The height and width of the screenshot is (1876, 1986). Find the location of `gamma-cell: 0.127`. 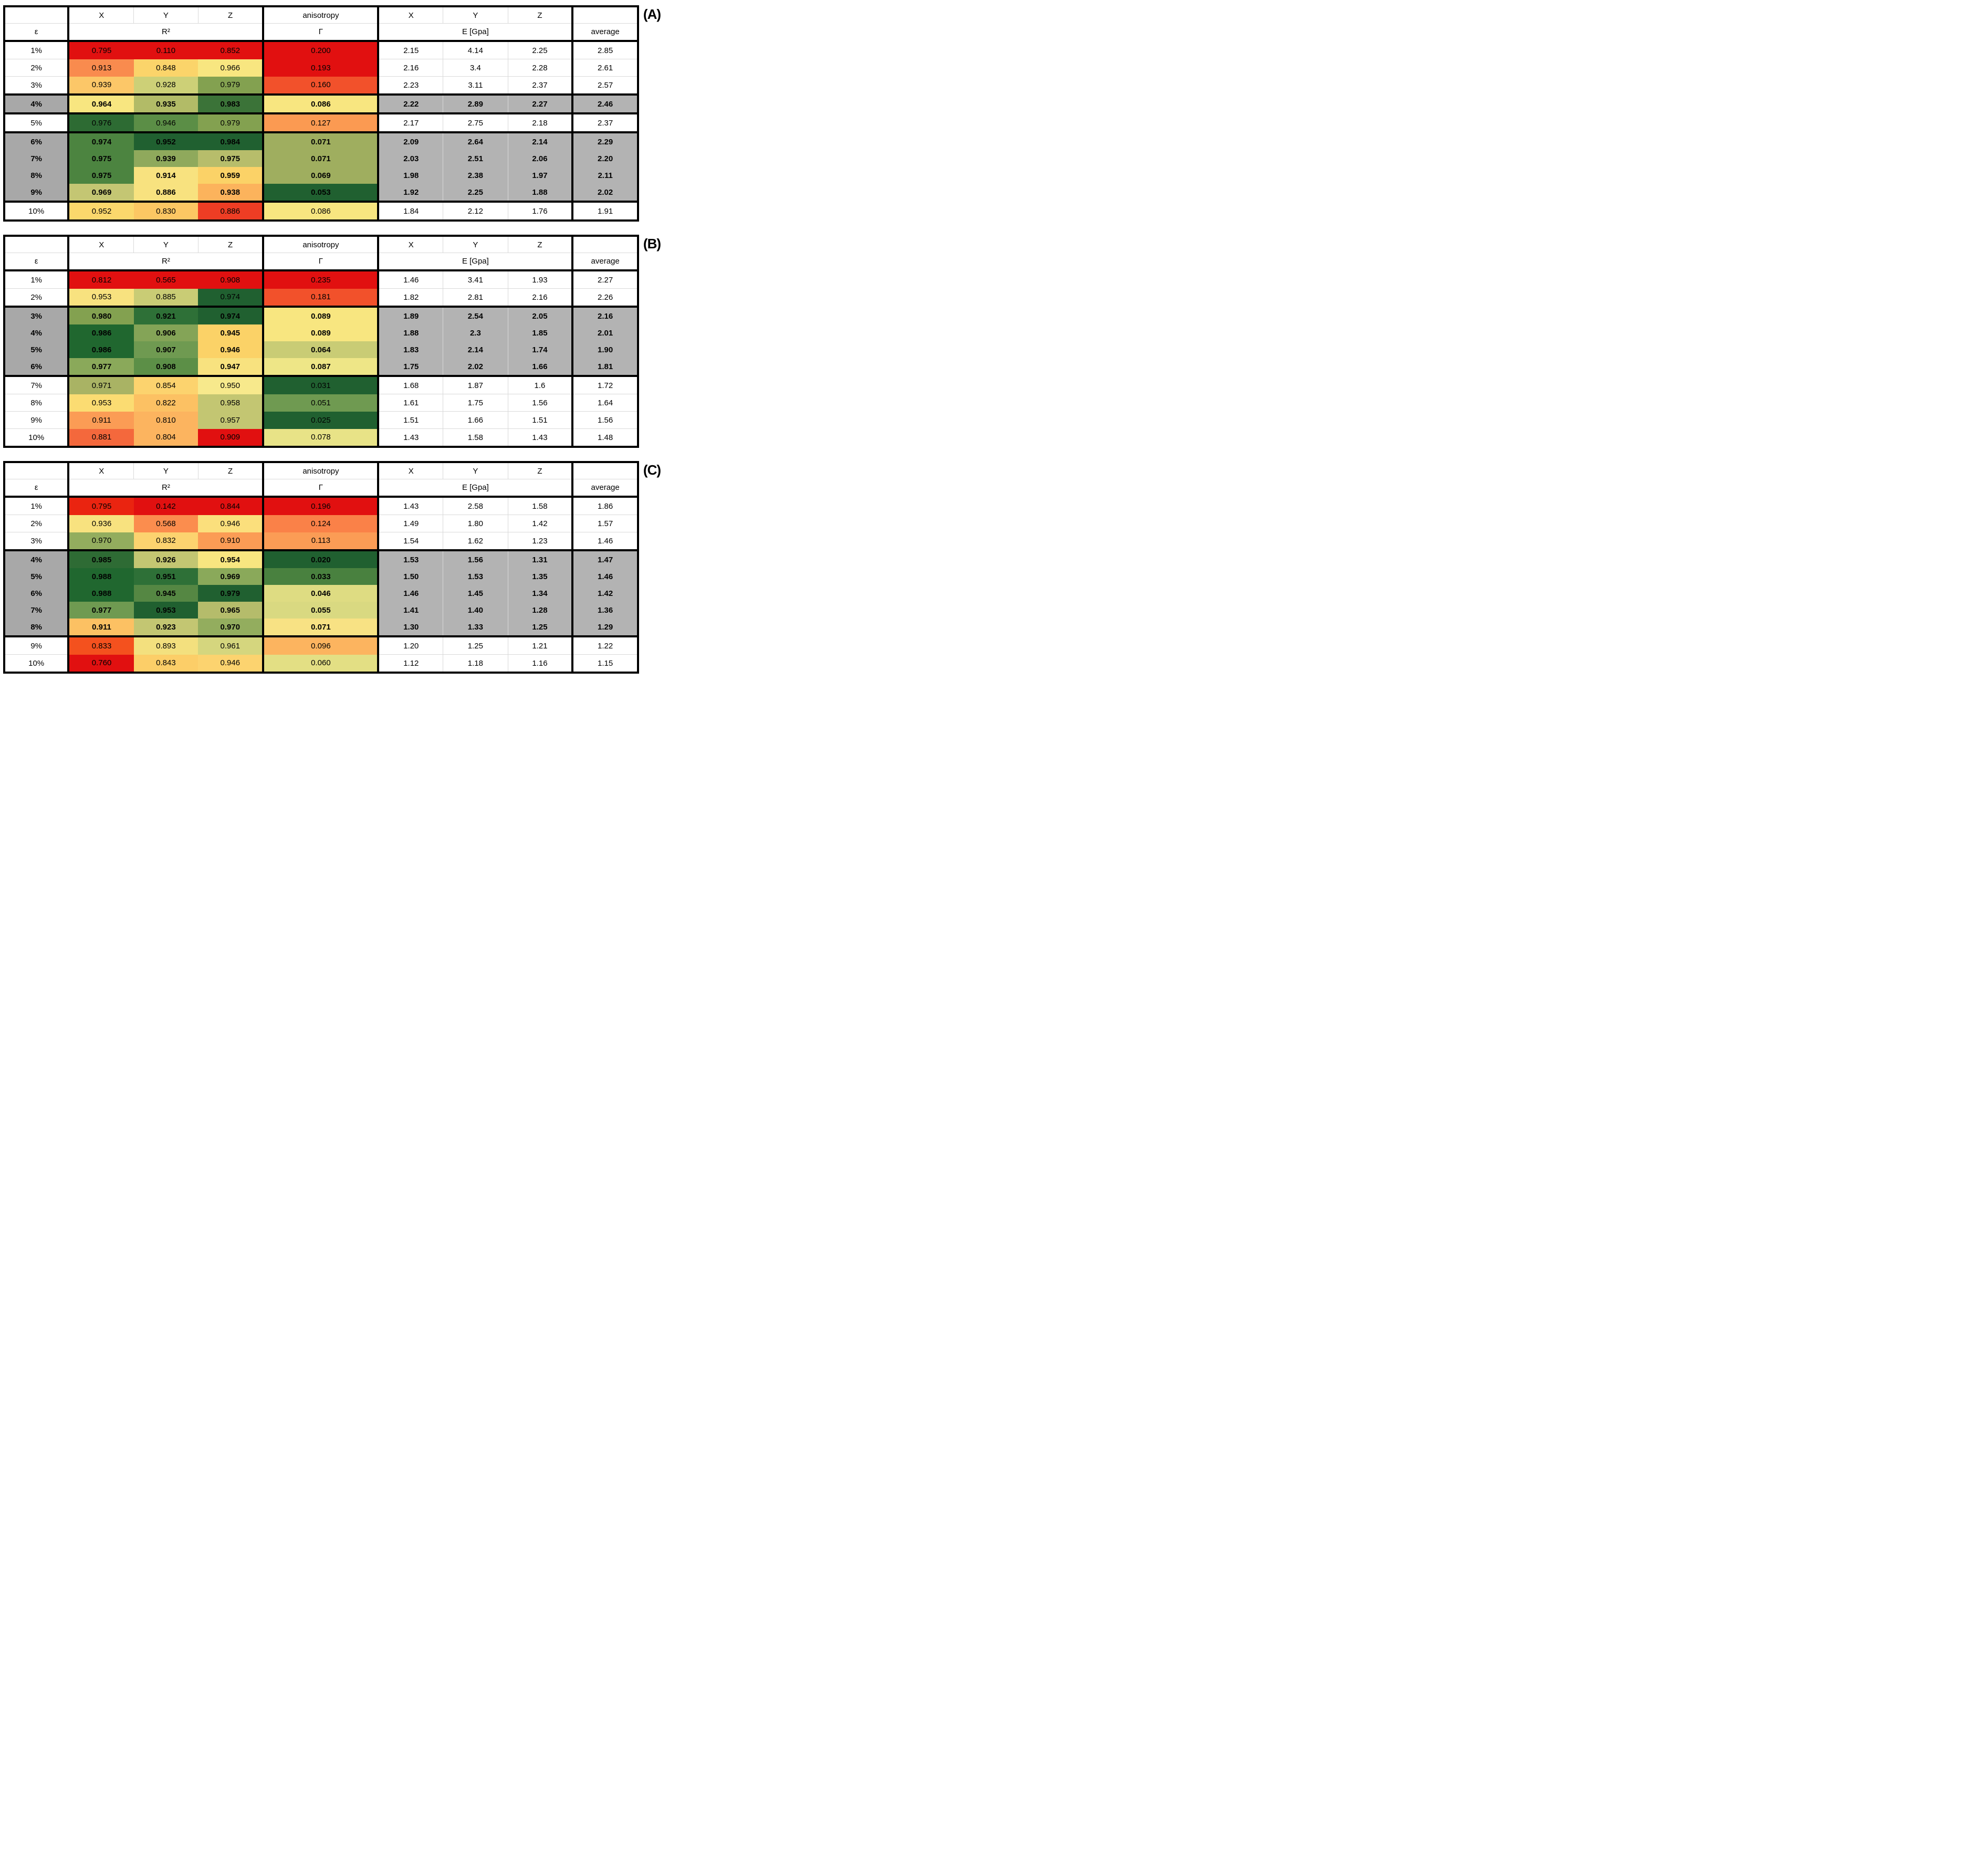

gamma-cell: 0.127 is located at coordinates (321, 122).